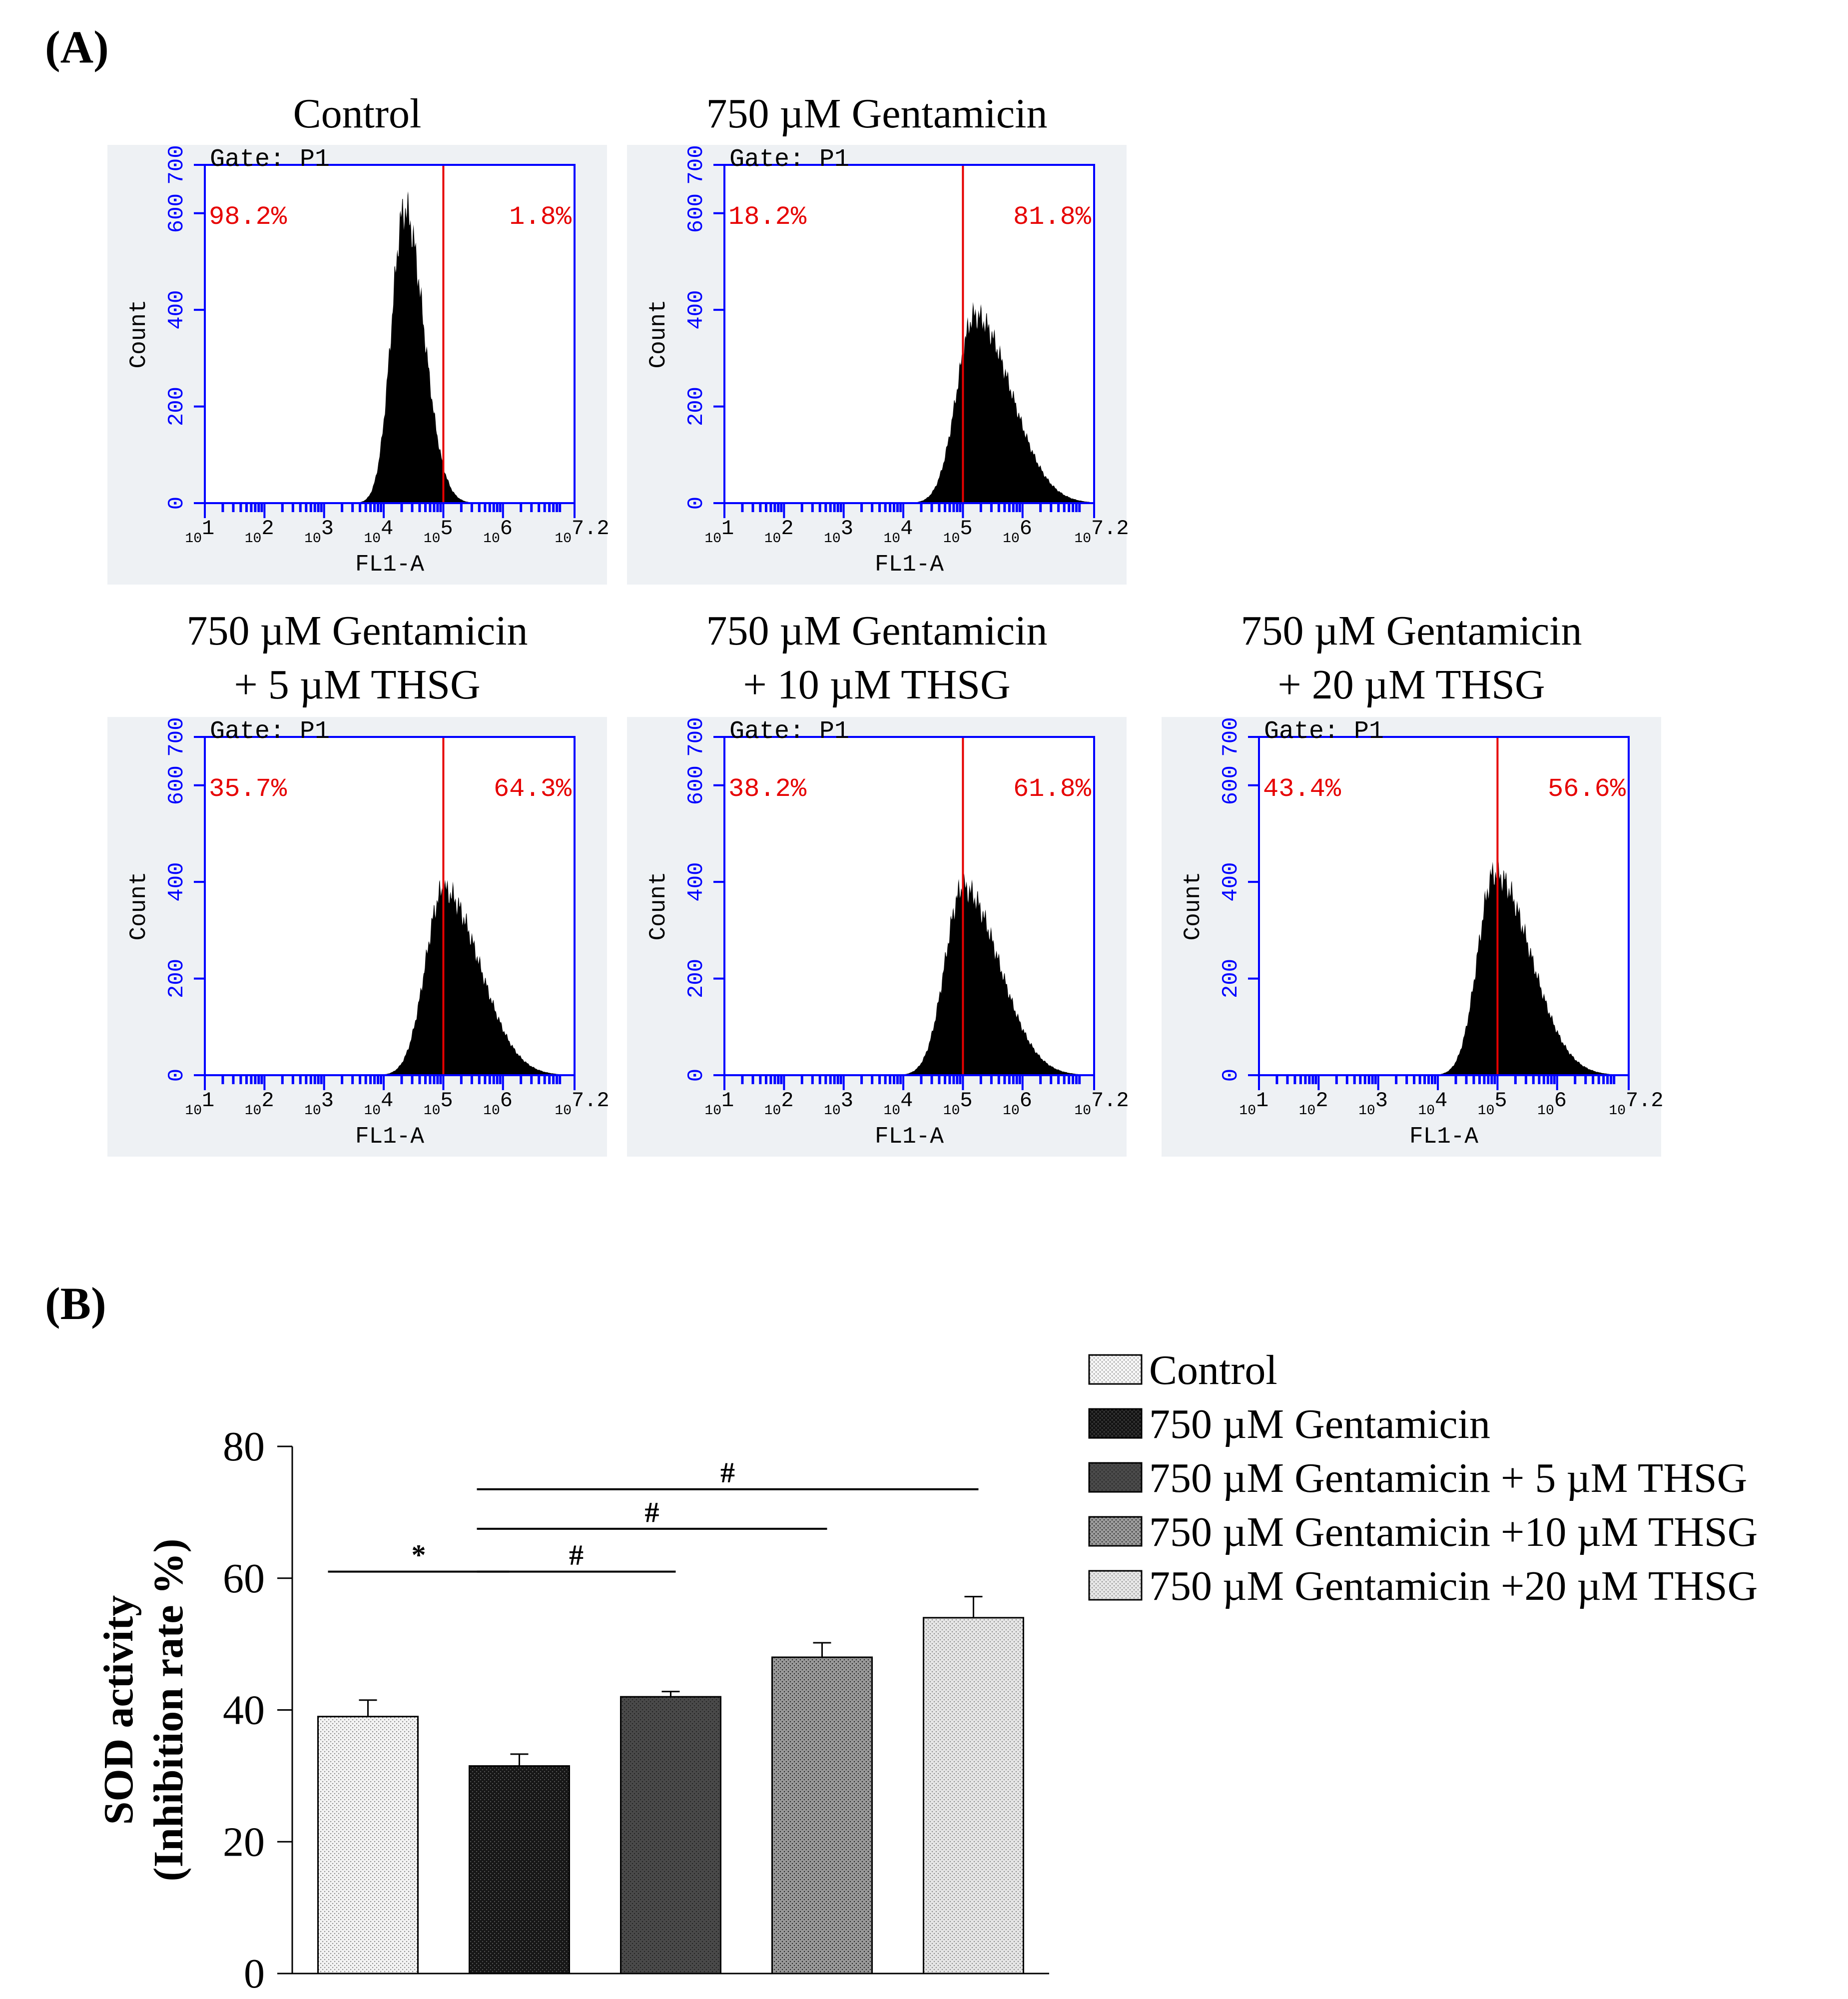 This screenshot has height=1999, width=1848. I want to click on x-tick-label: 10 1, so click(719, 532).